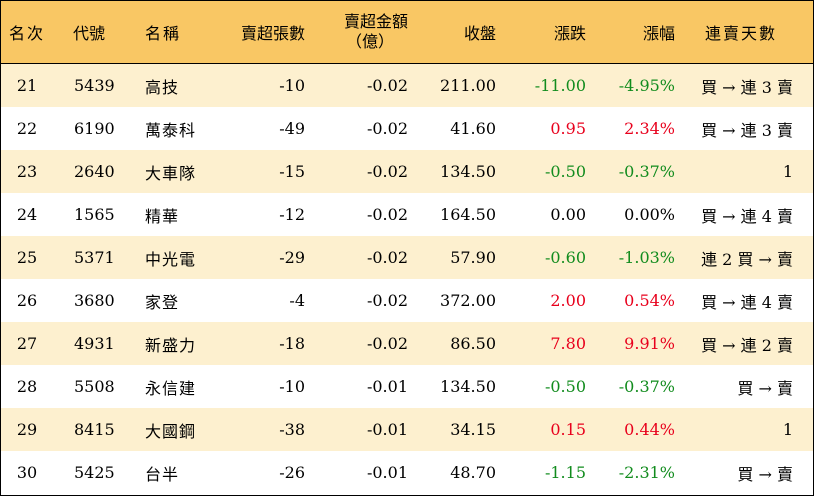  What do you see at coordinates (473, 128) in the screenshot?
I see `close-price-cell: 41.60` at bounding box center [473, 128].